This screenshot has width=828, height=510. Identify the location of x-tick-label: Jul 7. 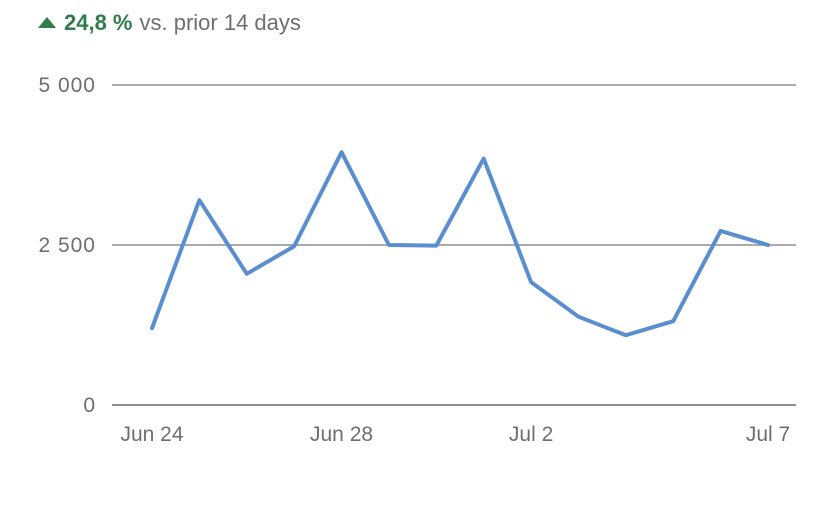
(768, 434).